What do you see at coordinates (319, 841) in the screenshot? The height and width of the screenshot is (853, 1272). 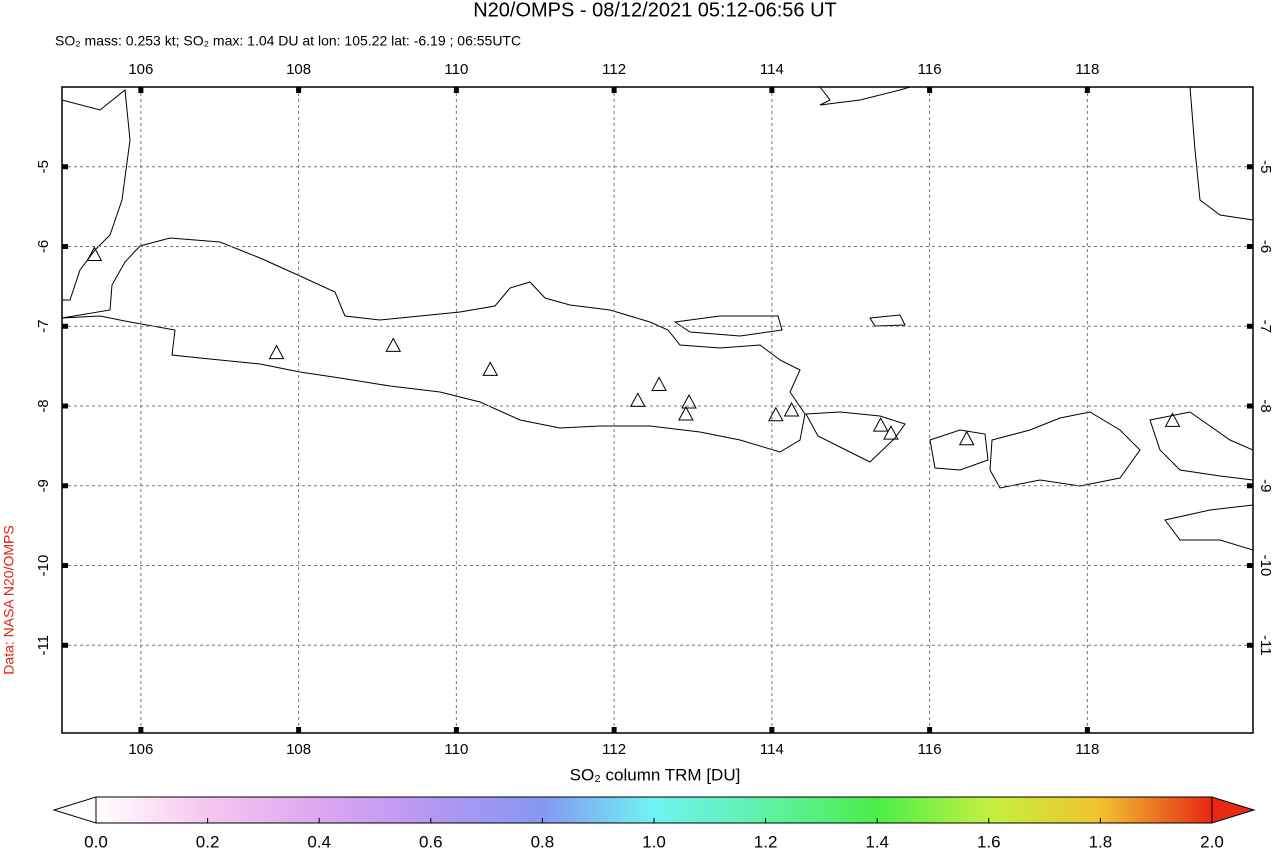 I see `colorbar-tick-label: 0.4` at bounding box center [319, 841].